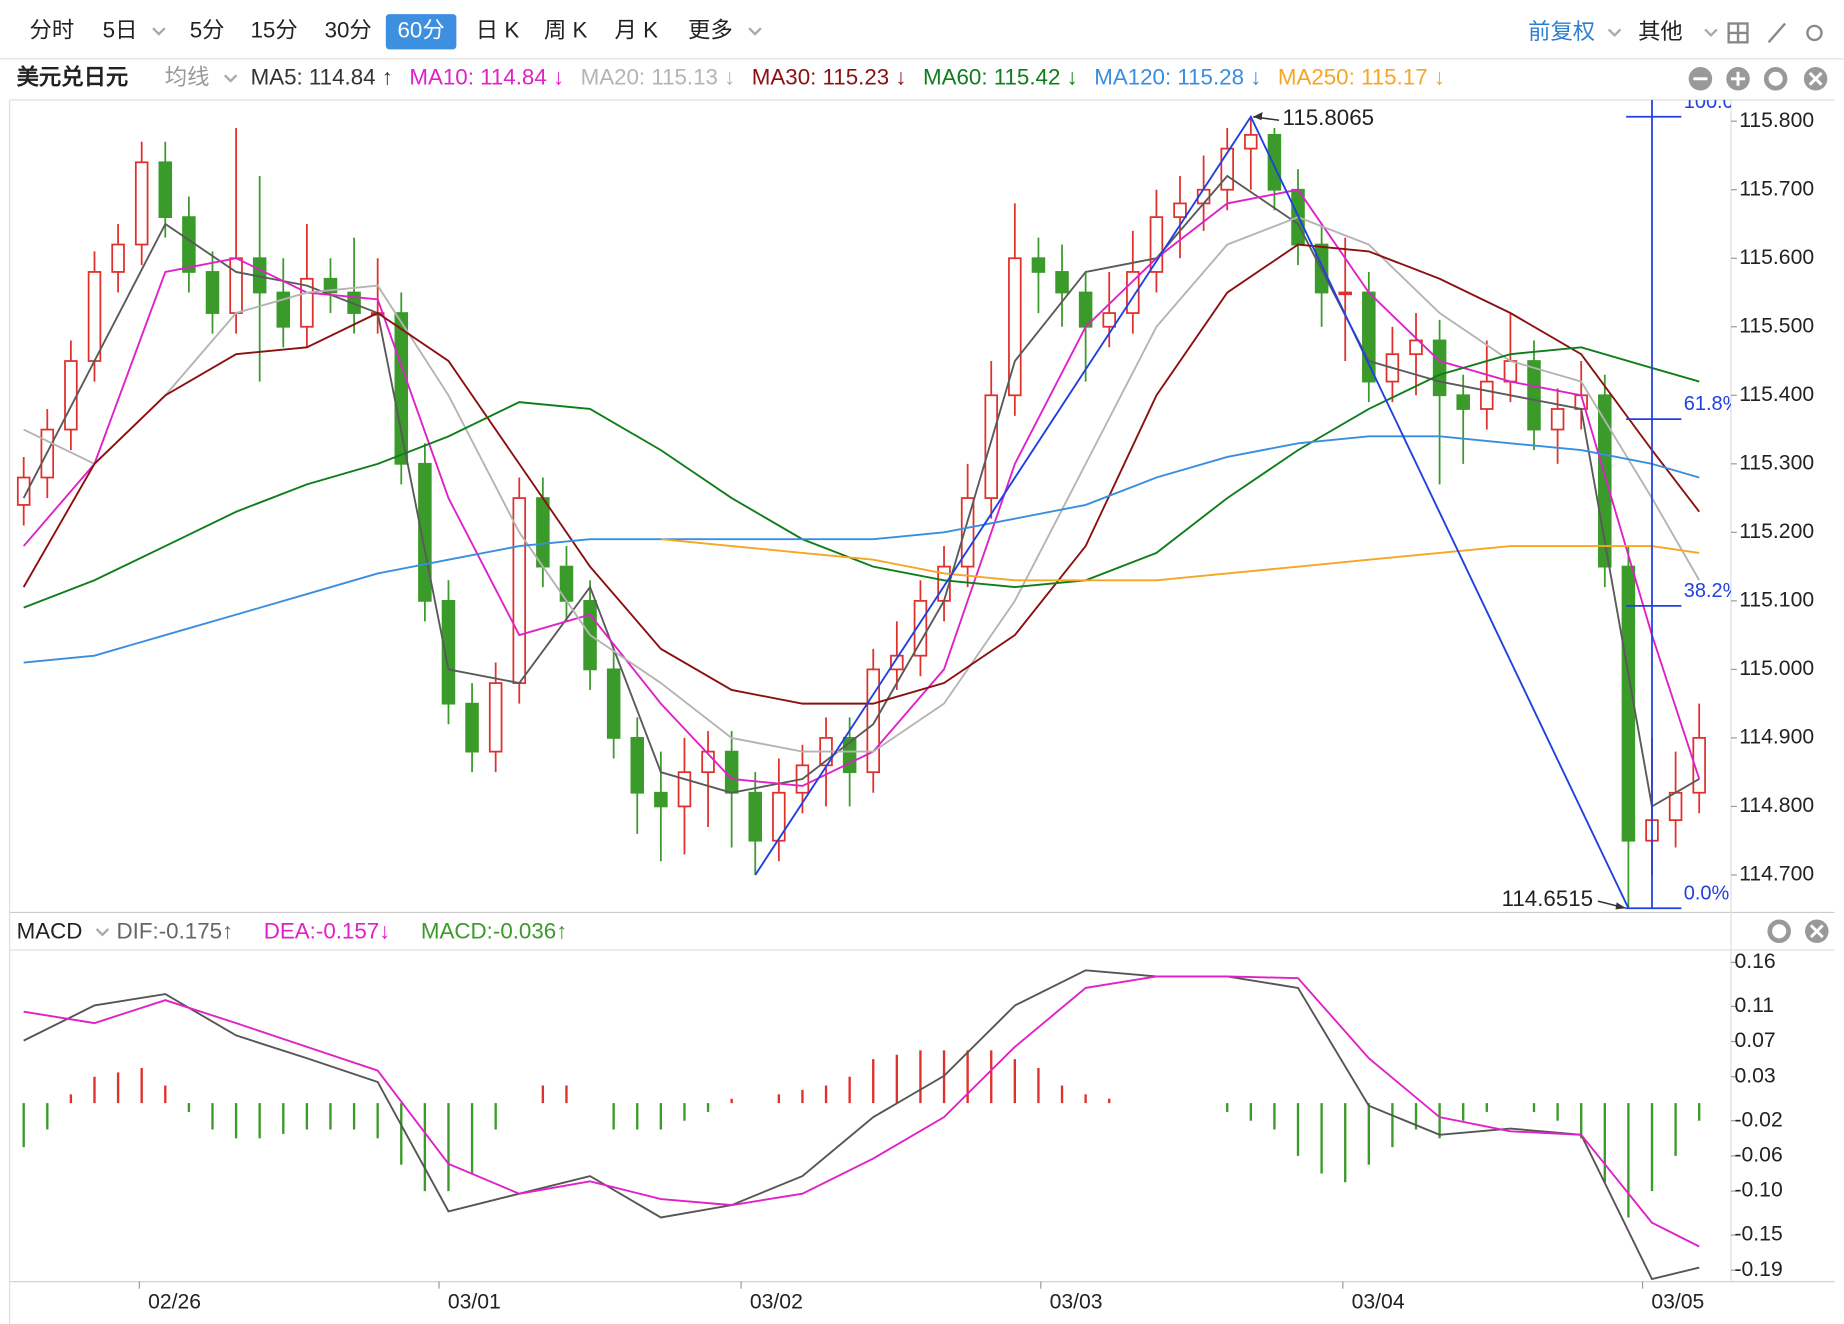 The height and width of the screenshot is (1324, 1844). I want to click on x-tick-label: 03/01, so click(474, 1301).